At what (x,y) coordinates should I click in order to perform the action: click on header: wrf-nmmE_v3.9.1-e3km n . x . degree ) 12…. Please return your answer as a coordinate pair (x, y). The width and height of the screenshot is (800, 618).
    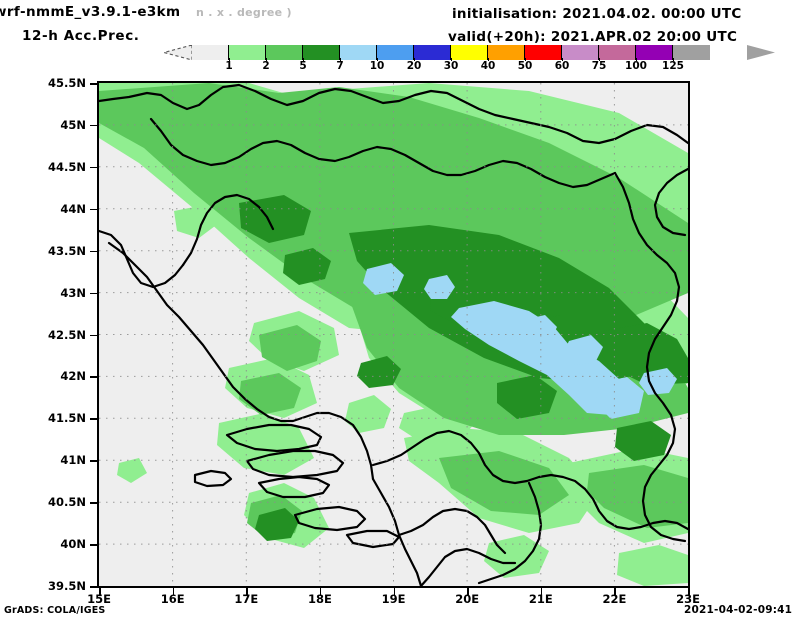
    Looking at the image, I should click on (400, 22).